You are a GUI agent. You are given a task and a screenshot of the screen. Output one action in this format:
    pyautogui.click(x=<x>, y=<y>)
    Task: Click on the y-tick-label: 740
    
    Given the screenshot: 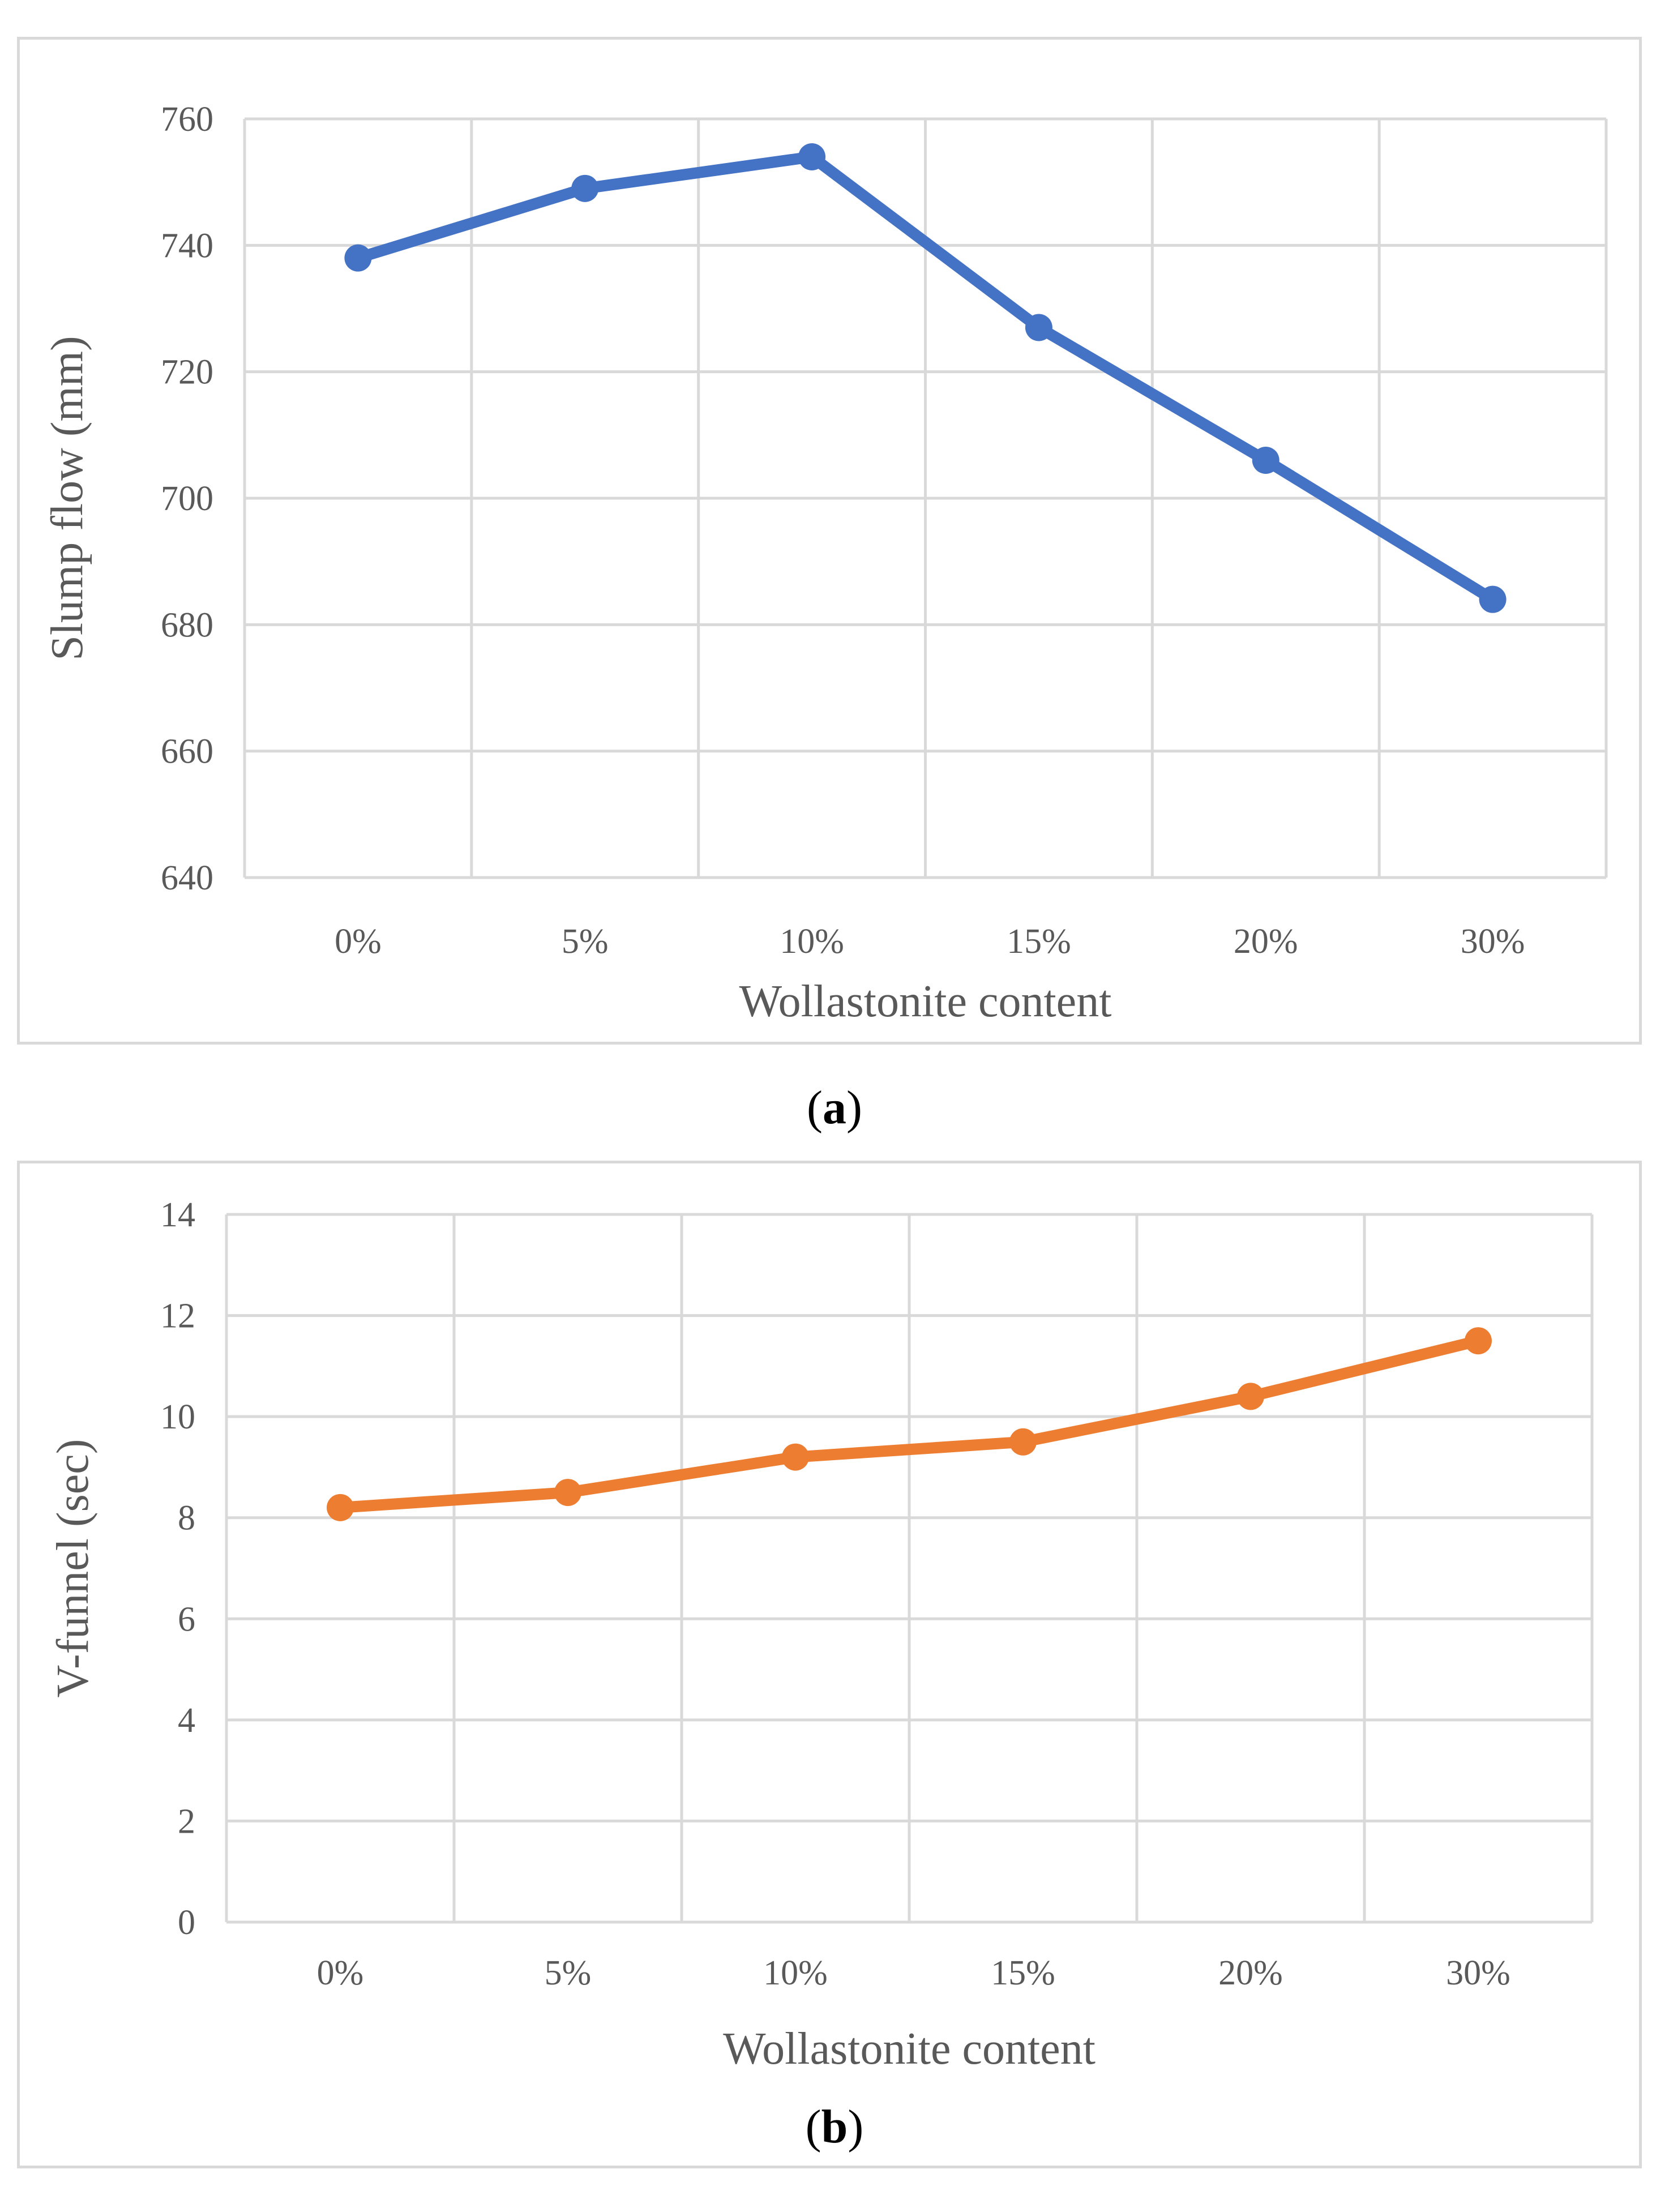 What is the action you would take?
    pyautogui.click(x=187, y=246)
    